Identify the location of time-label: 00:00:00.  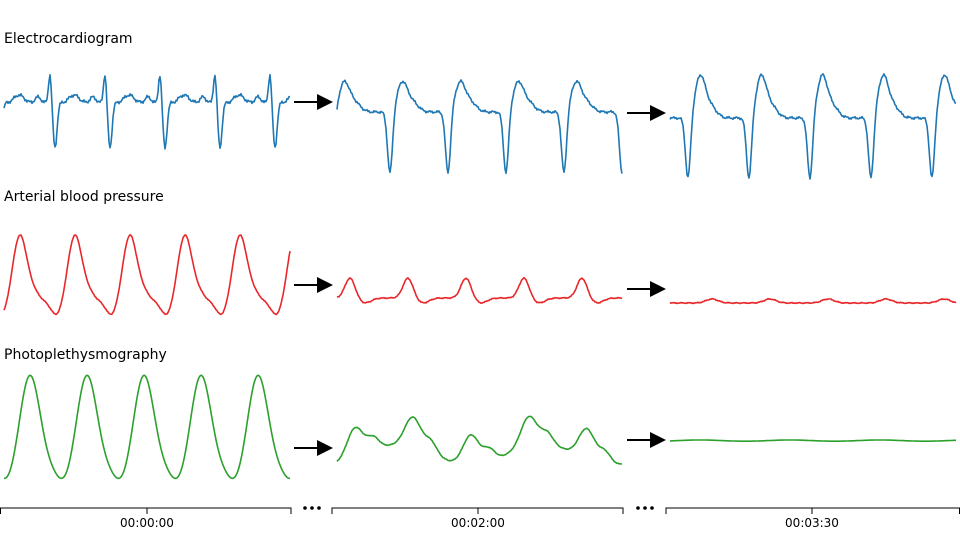
(147, 523).